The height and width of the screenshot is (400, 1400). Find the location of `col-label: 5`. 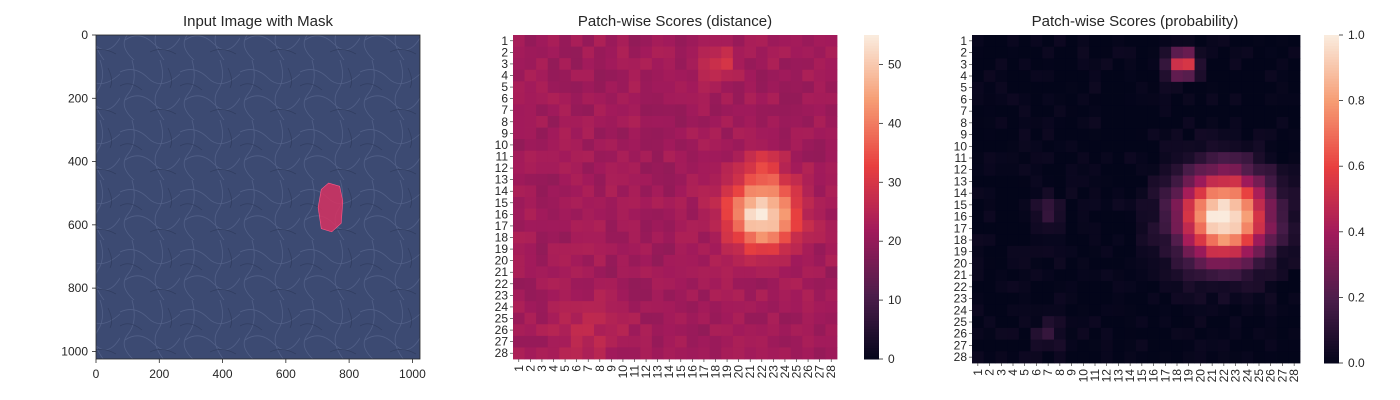

col-label: 5 is located at coordinates (1025, 372).